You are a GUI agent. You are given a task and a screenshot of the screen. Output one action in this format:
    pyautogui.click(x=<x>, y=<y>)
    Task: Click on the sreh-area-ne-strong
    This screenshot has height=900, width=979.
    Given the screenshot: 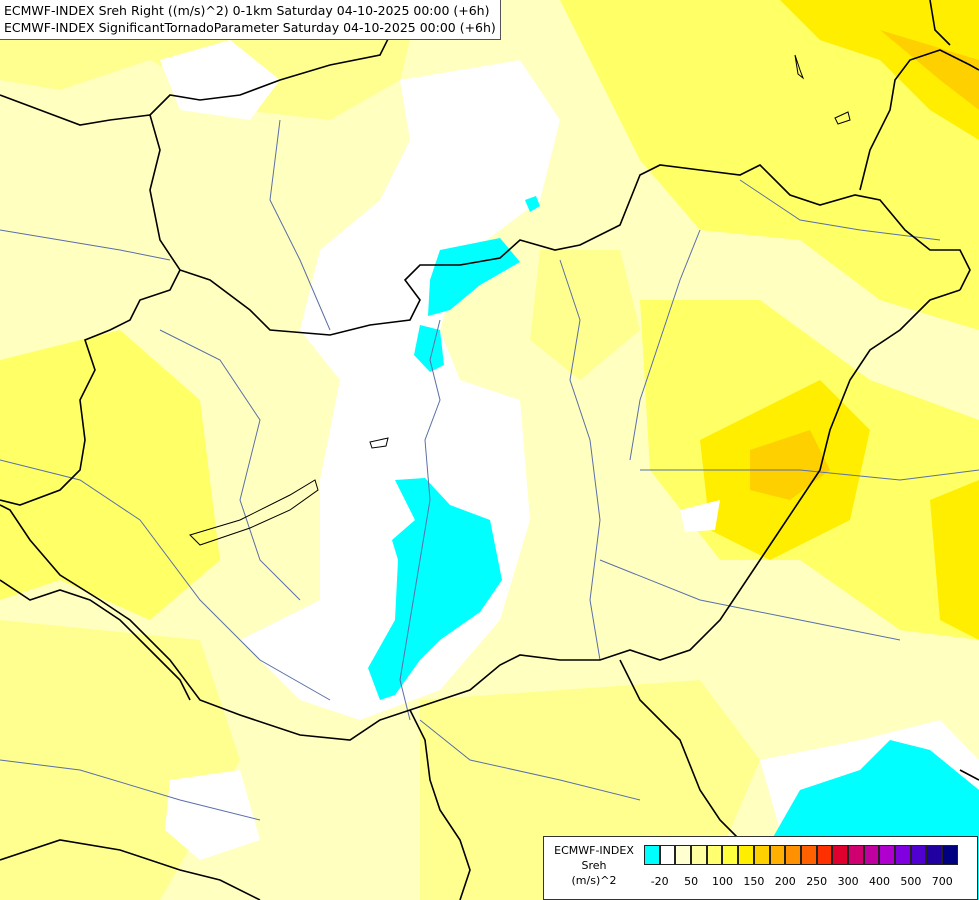 What is the action you would take?
    pyautogui.click(x=879, y=70)
    